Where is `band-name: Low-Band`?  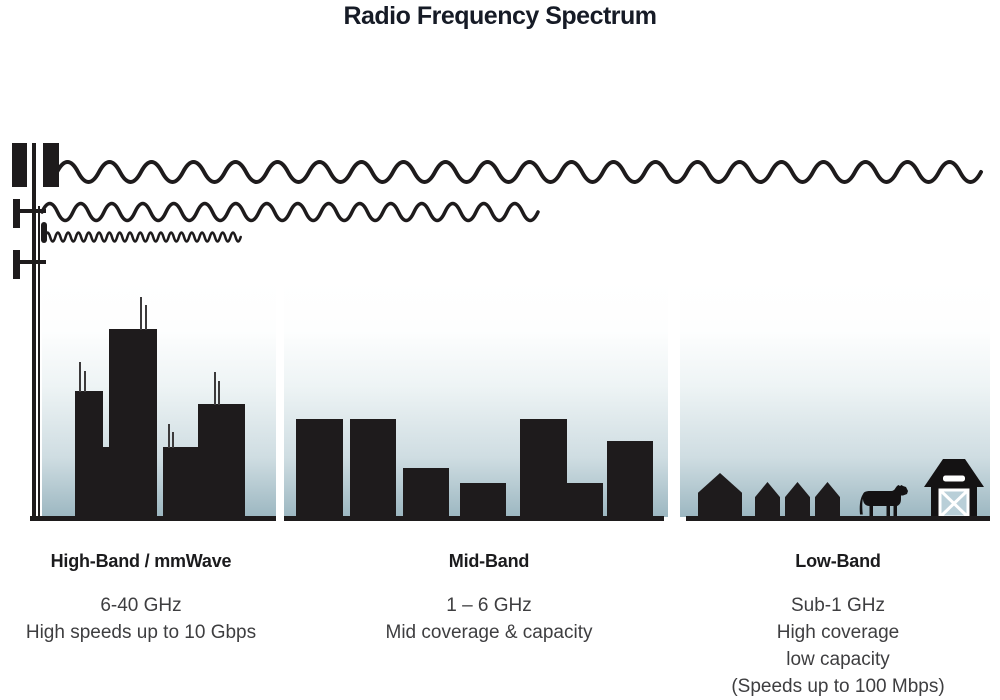 band-name: Low-Band is located at coordinates (838, 561).